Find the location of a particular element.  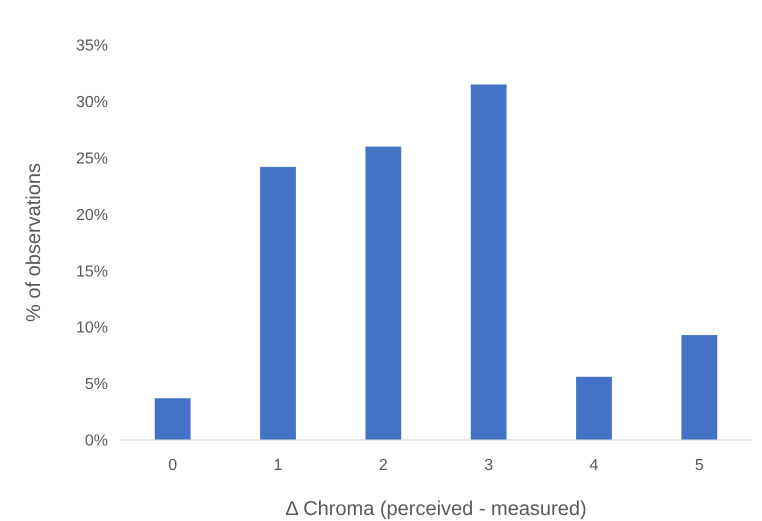

y-tick-label: 15% is located at coordinates (92, 271).